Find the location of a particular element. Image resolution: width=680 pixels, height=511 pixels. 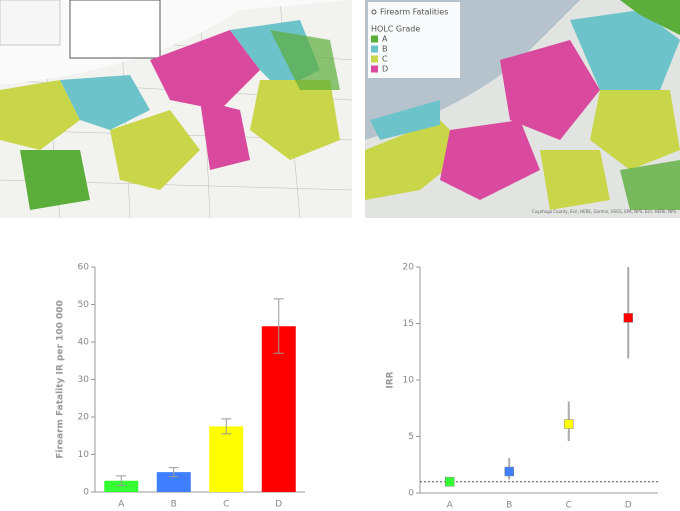

y-tick-label: 50 is located at coordinates (84, 305).